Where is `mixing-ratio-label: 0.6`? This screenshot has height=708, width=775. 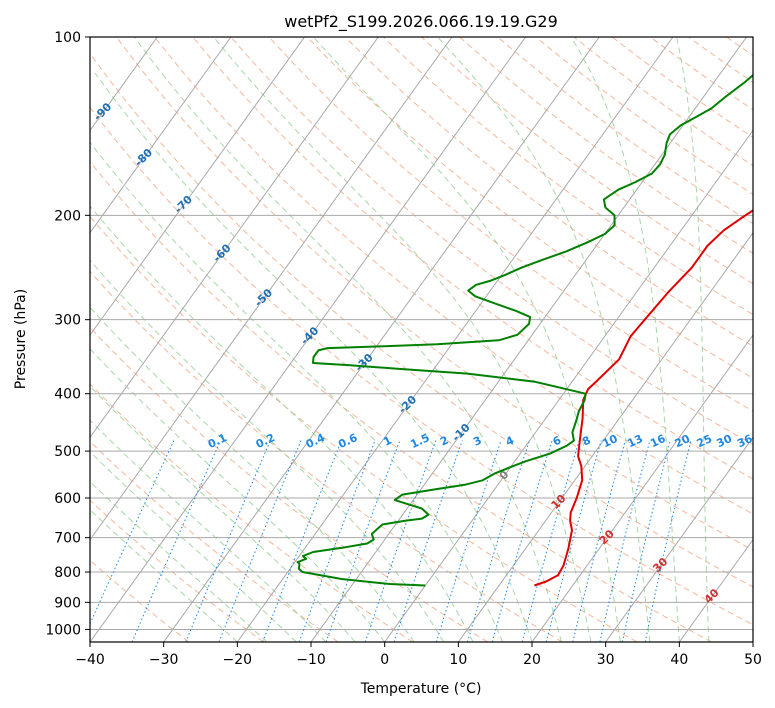 mixing-ratio-label: 0.6 is located at coordinates (347, 441).